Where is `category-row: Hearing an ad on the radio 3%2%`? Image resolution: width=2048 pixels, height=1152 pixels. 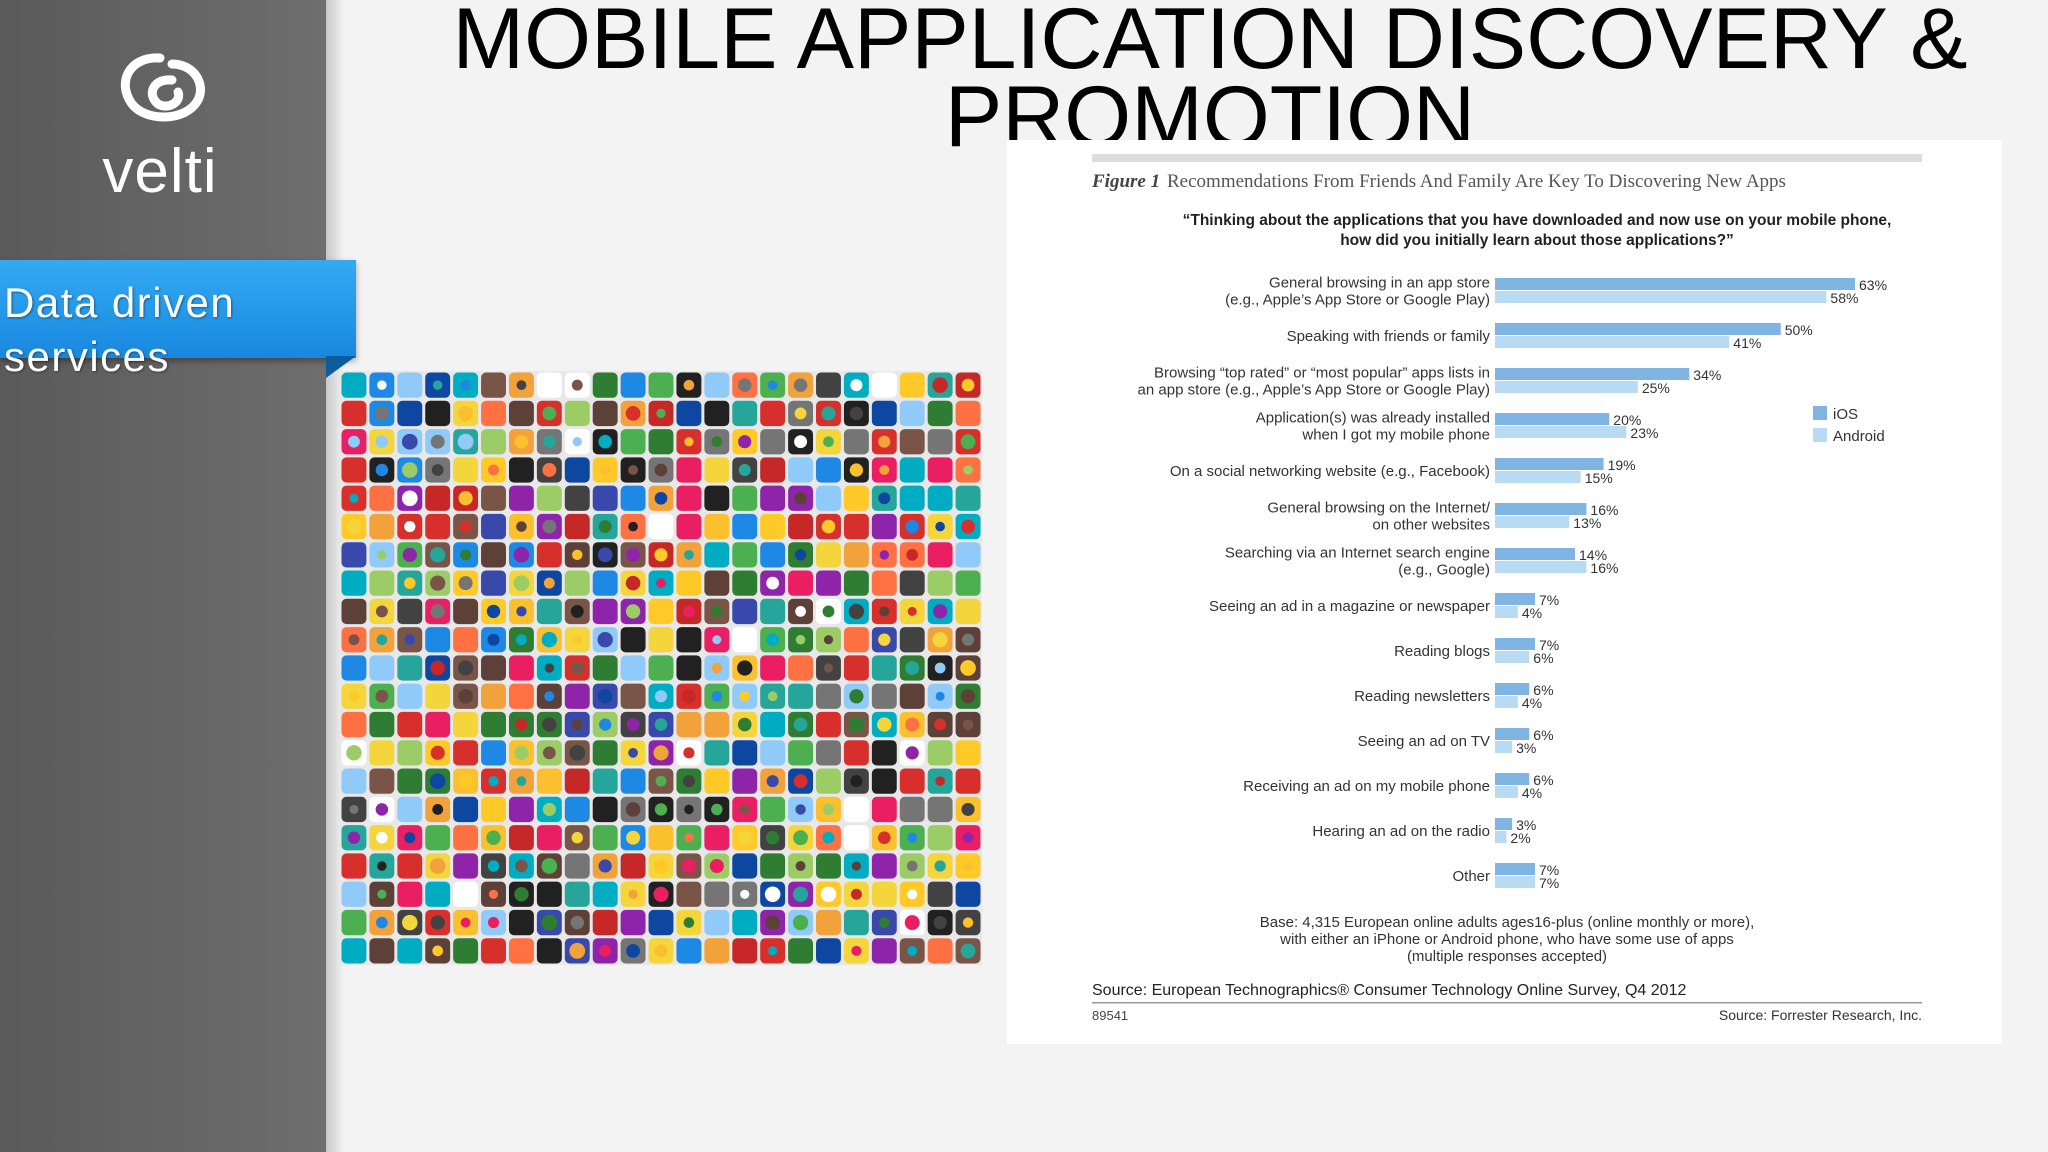
category-row: Hearing an ad on the radio 3%2% is located at coordinates (1424, 831).